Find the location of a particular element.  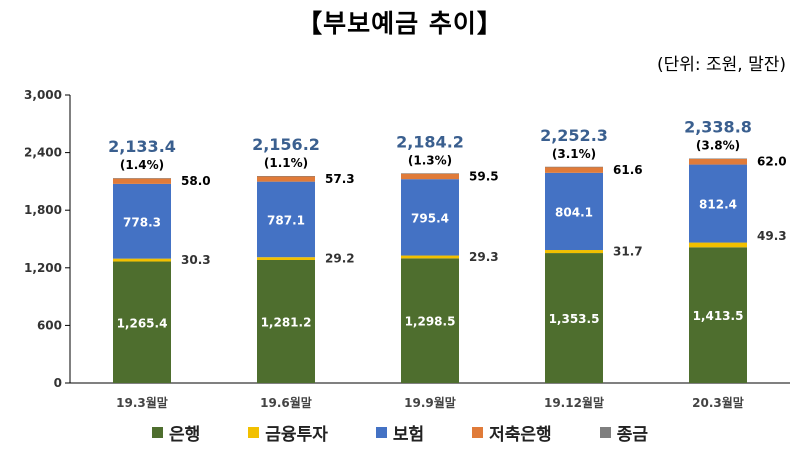

data-label-savings-bank: 58.0 is located at coordinates (196, 181).